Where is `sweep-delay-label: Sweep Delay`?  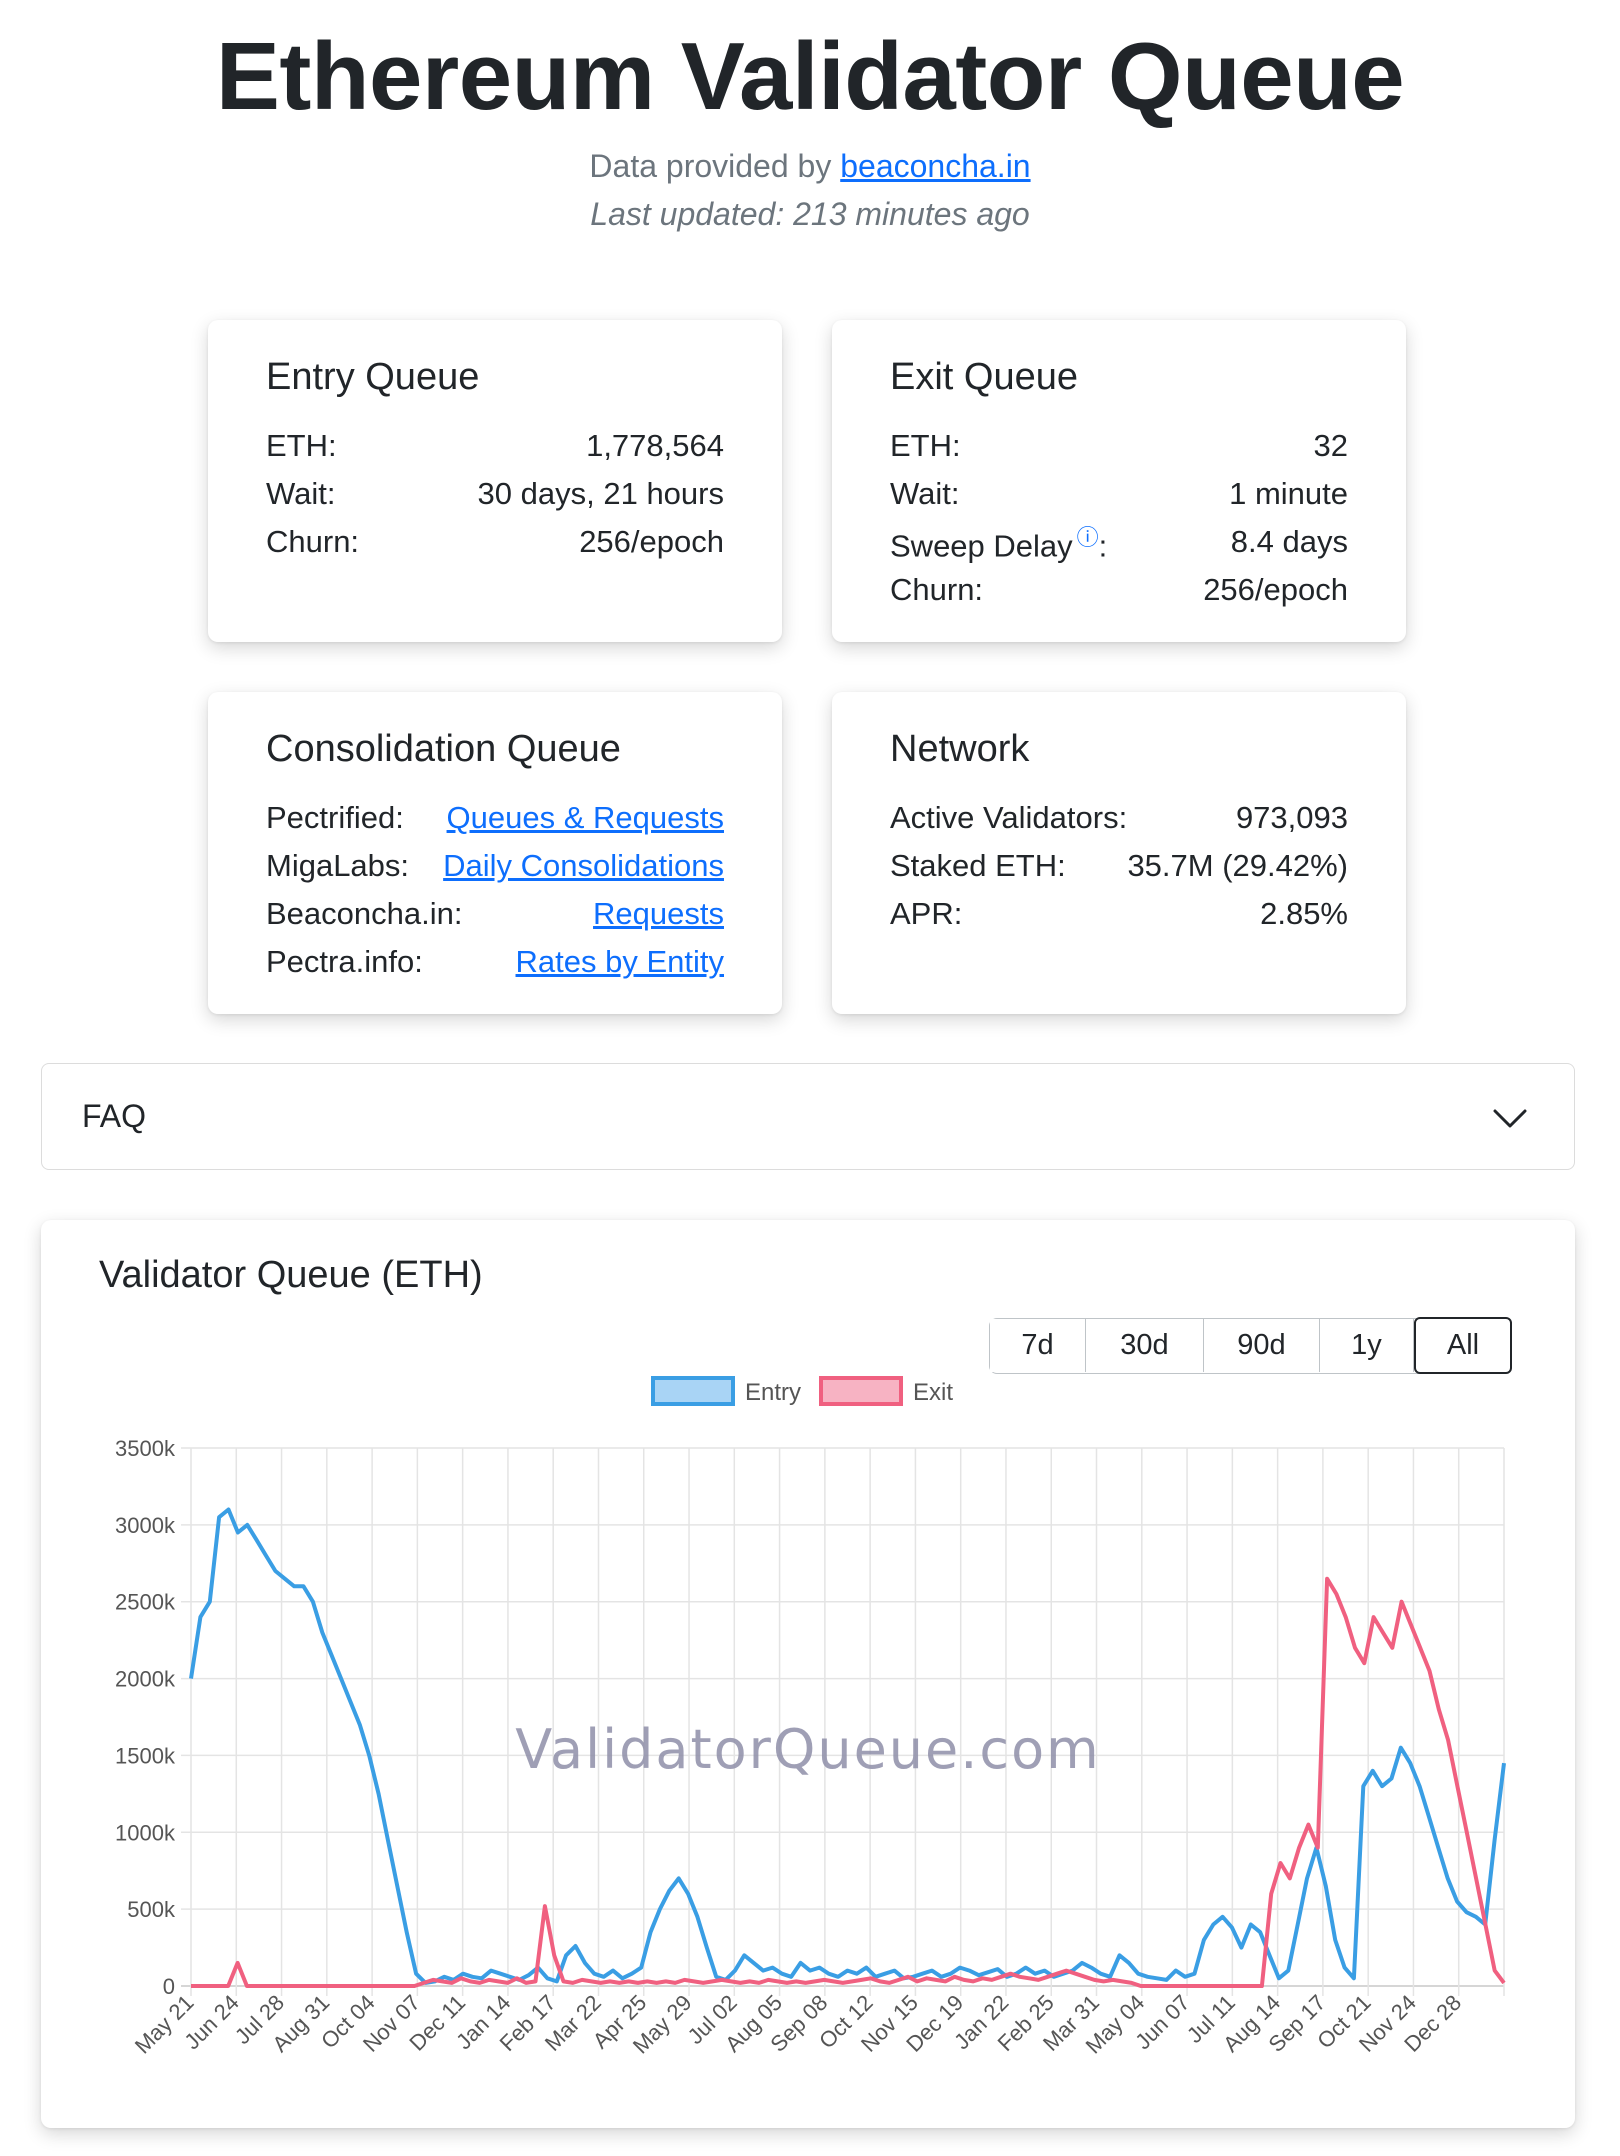
sweep-delay-label: Sweep Delay is located at coordinates (981, 546).